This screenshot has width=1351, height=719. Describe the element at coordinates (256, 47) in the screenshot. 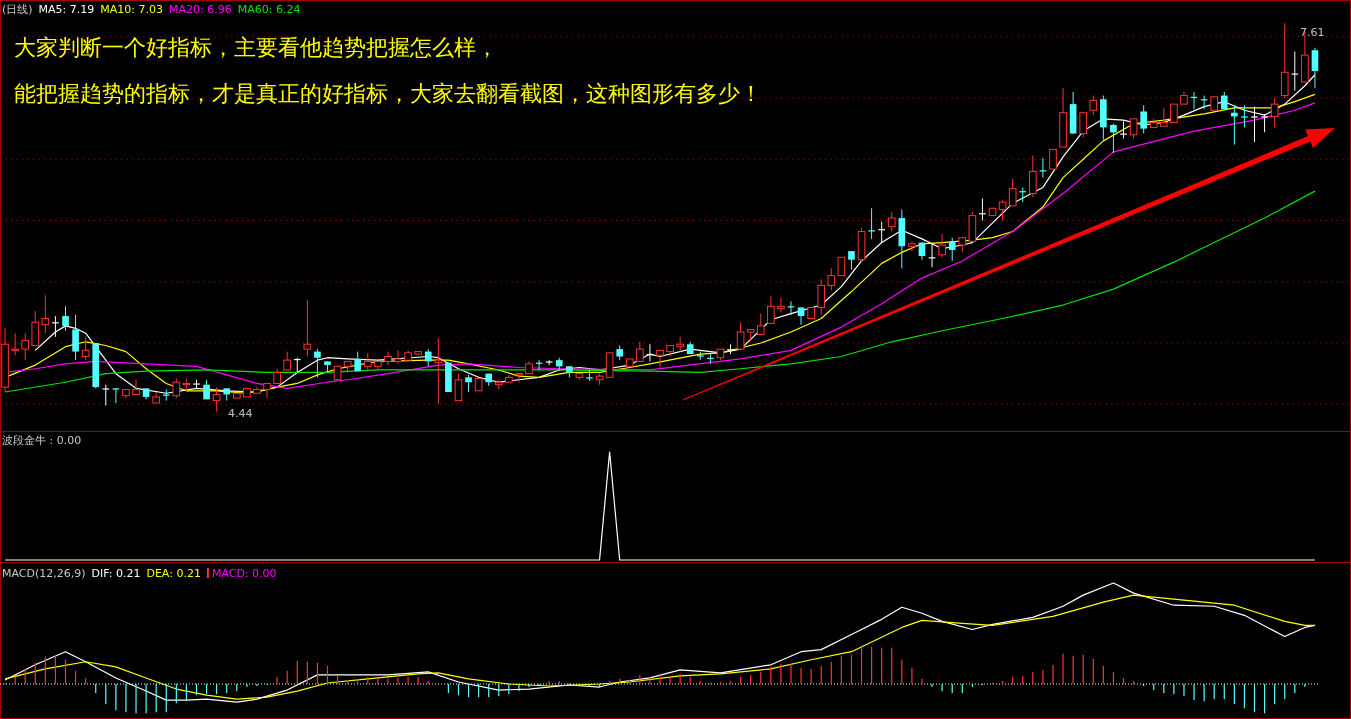

I see `annotation: 大家判断一个好指标，主要看他趋势把握怎么样，` at that location.